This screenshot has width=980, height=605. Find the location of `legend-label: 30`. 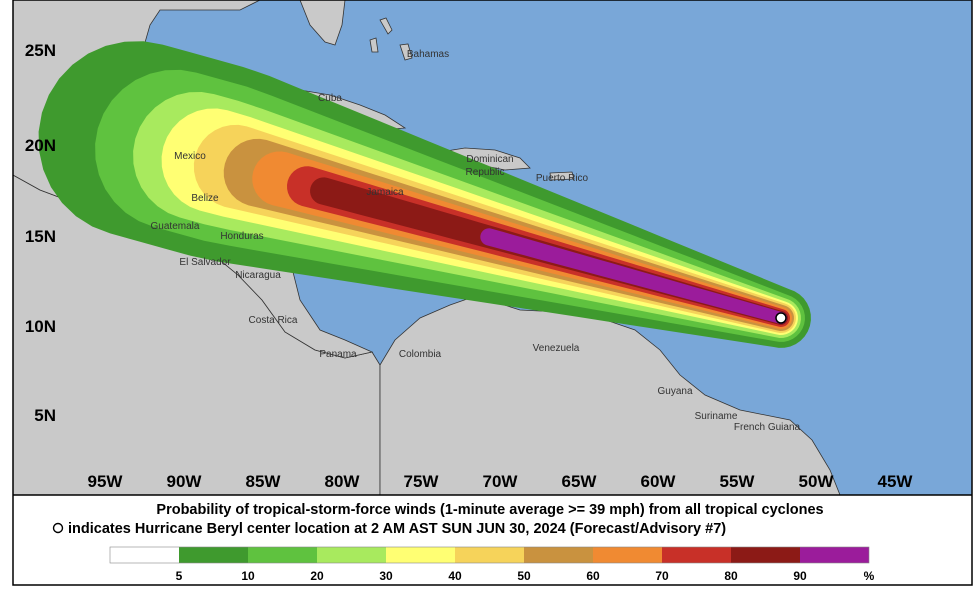

legend-label: 30 is located at coordinates (386, 576).